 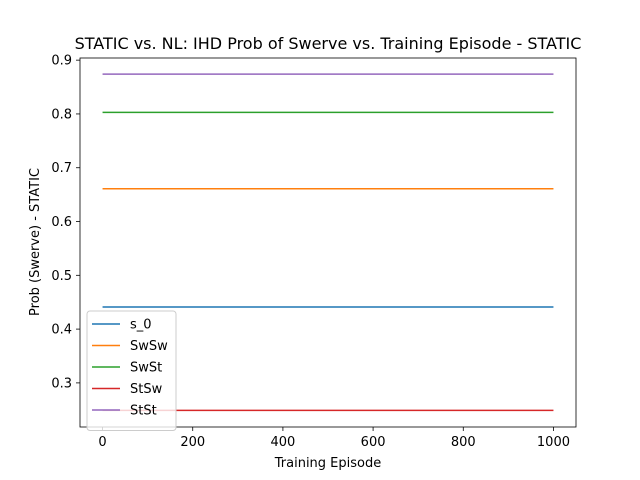 What do you see at coordinates (61, 330) in the screenshot?
I see `y-tick-label: 0.4` at bounding box center [61, 330].